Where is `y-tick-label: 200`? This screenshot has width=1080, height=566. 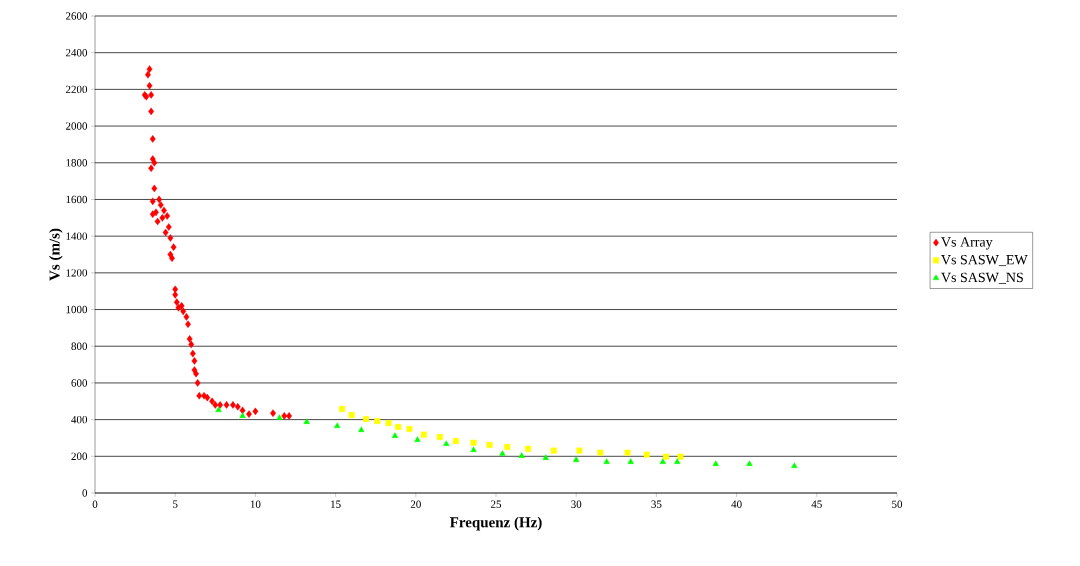
y-tick-label: 200 is located at coordinates (79, 456).